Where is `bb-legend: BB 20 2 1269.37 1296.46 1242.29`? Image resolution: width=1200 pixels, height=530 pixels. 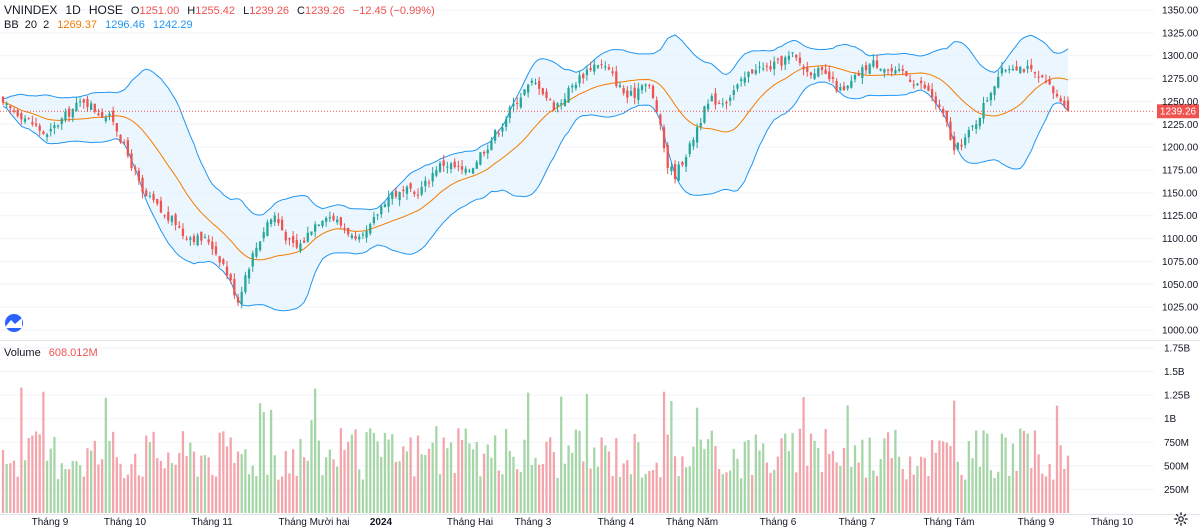
bb-legend: BB 20 2 1269.37 1296.46 1242.29 is located at coordinates (101, 25).